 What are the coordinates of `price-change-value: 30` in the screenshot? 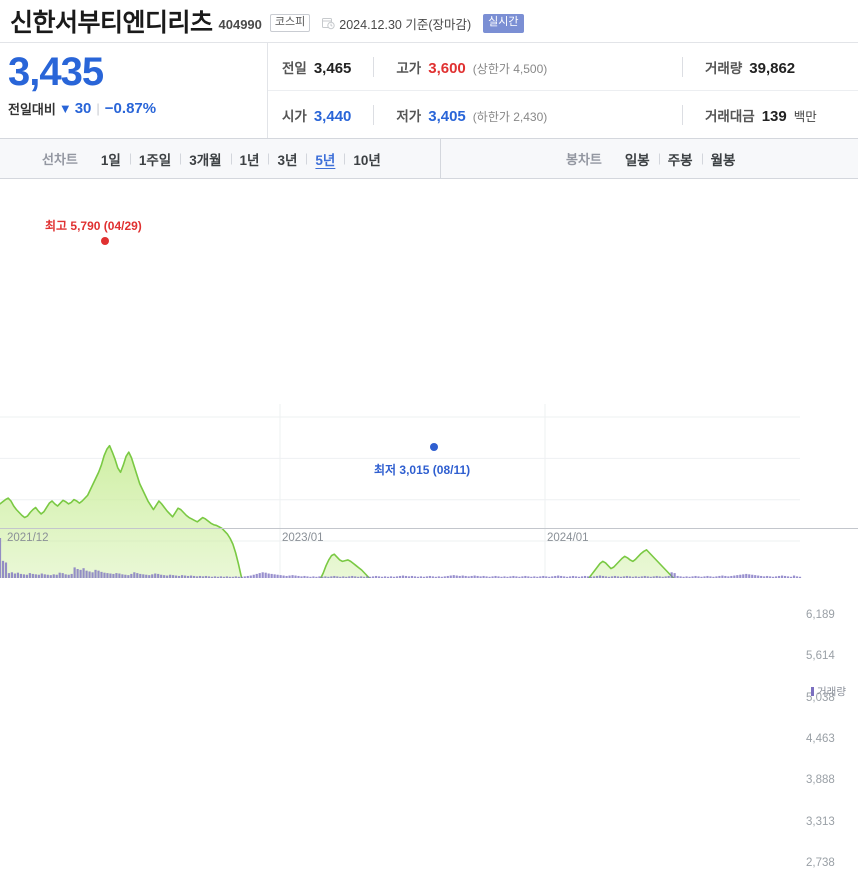 It's located at (83, 108).